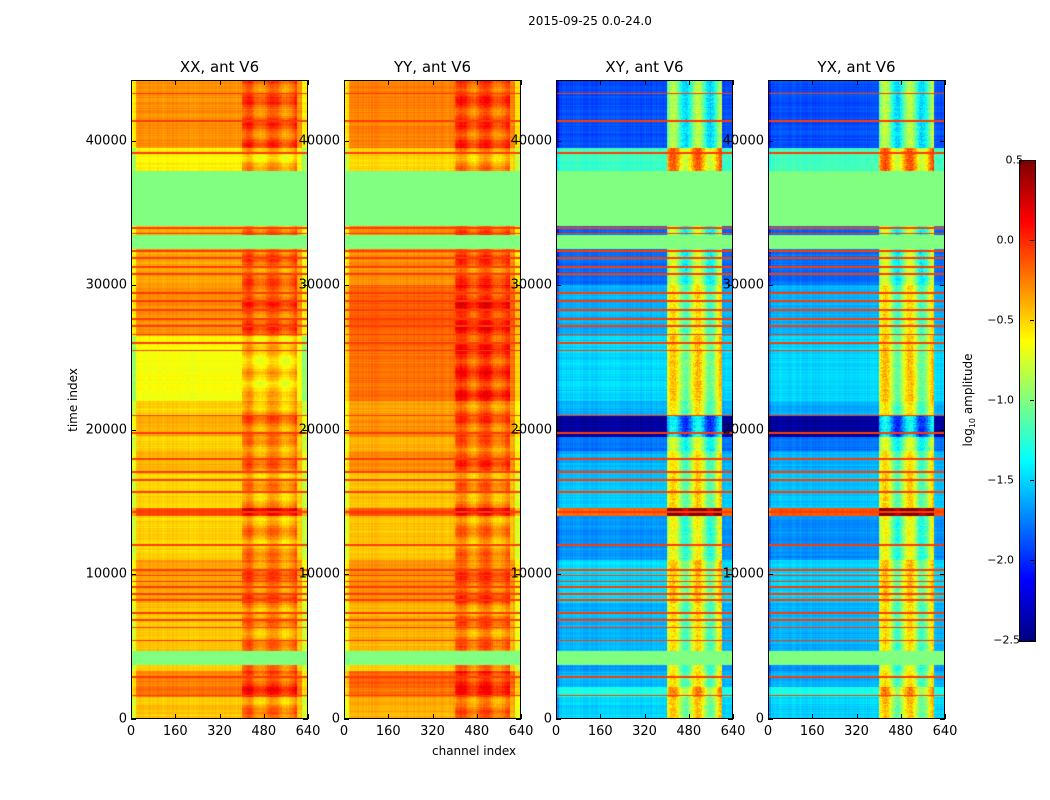  What do you see at coordinates (856, 67) in the screenshot?
I see `panel-title-yx: YX, ant V6` at bounding box center [856, 67].